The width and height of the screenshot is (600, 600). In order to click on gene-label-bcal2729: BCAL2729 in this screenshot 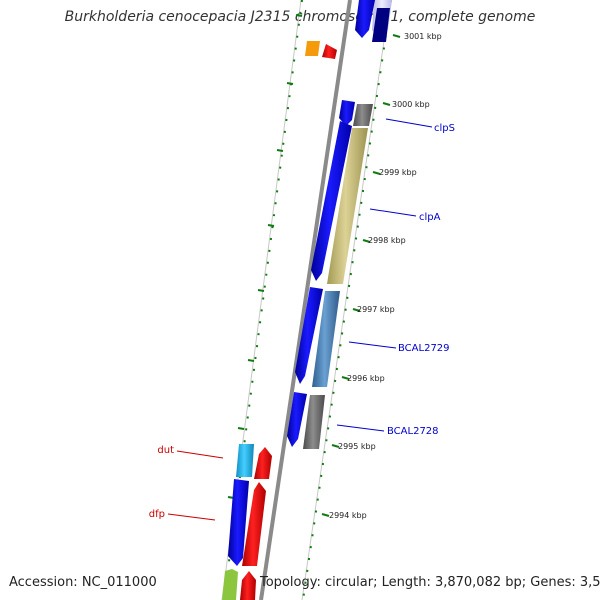, I will do `click(424, 348)`.